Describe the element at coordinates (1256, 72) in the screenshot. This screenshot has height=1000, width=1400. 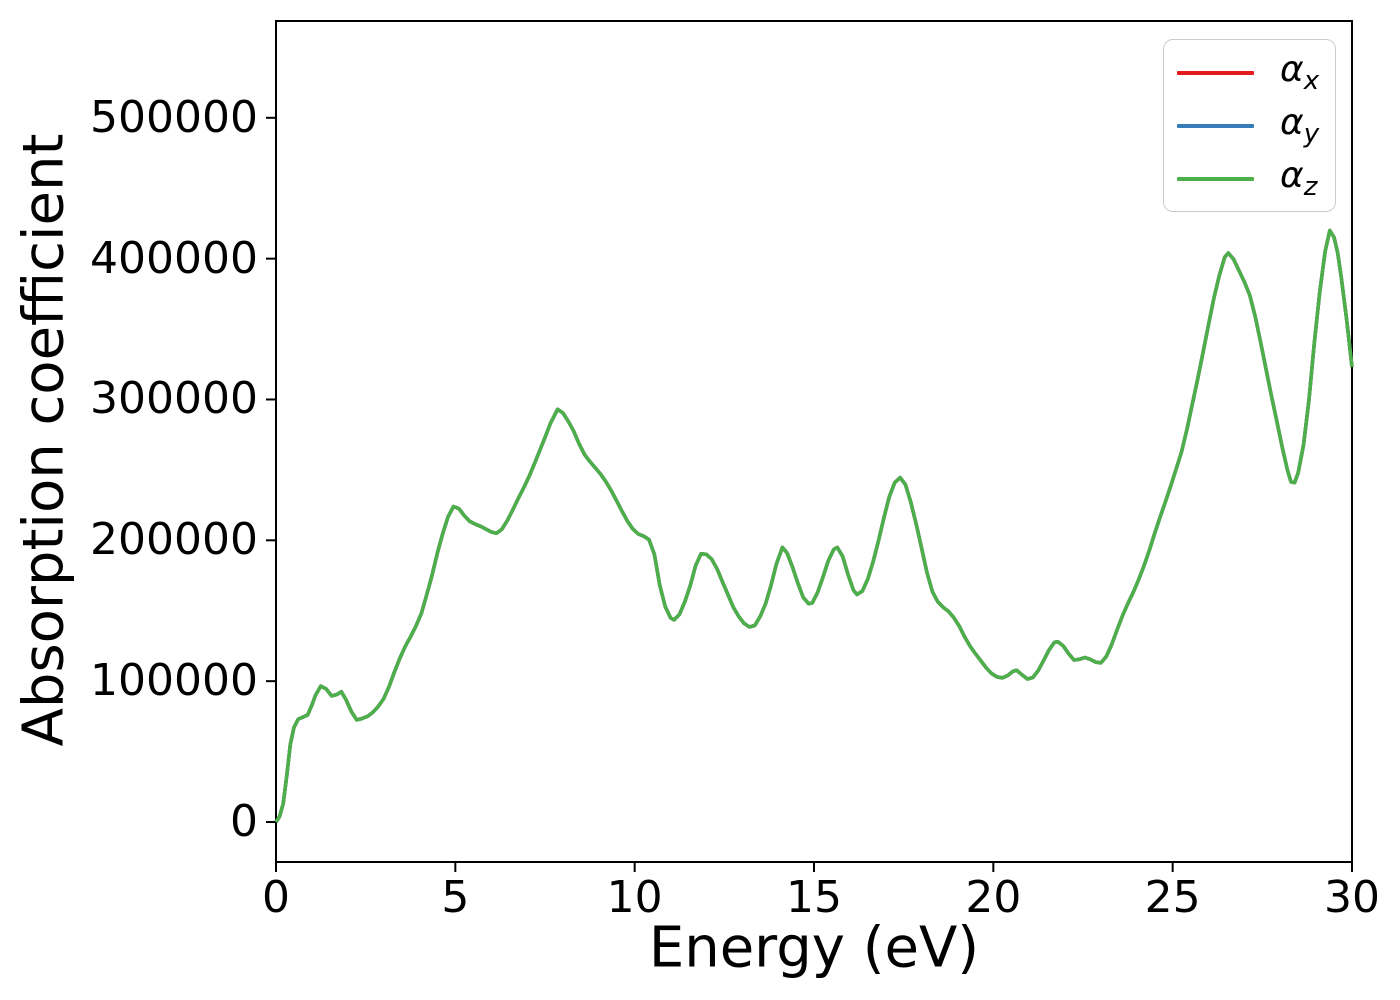
I see `legend-item-alpha_x: αx` at that location.